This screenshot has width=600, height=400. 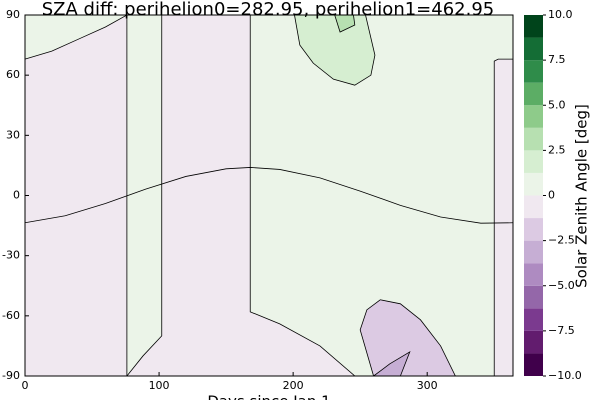 I want to click on colorbar-tick-label: 2.5, so click(x=557, y=149).